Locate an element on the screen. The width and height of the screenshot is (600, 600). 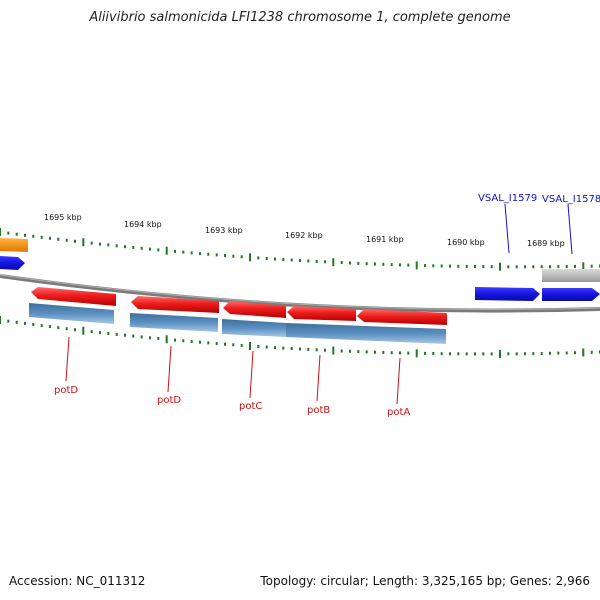
gene-label-vsal-i1579: VSAL_I1579 is located at coordinates (507, 198).